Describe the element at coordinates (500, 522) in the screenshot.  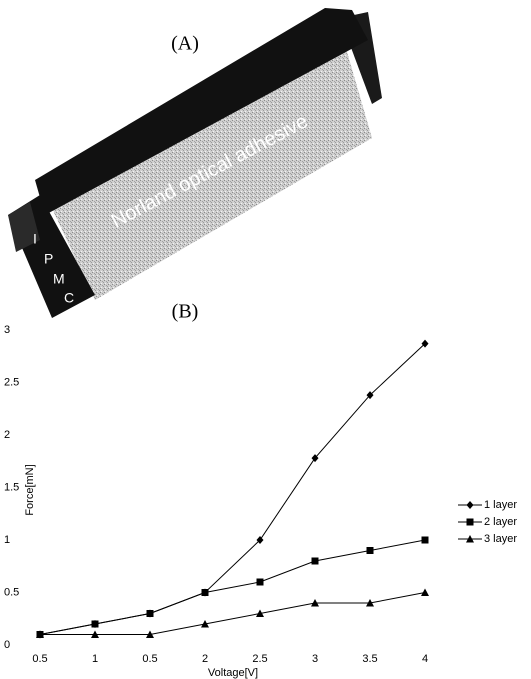
I see `legend-label: 2 layer` at that location.